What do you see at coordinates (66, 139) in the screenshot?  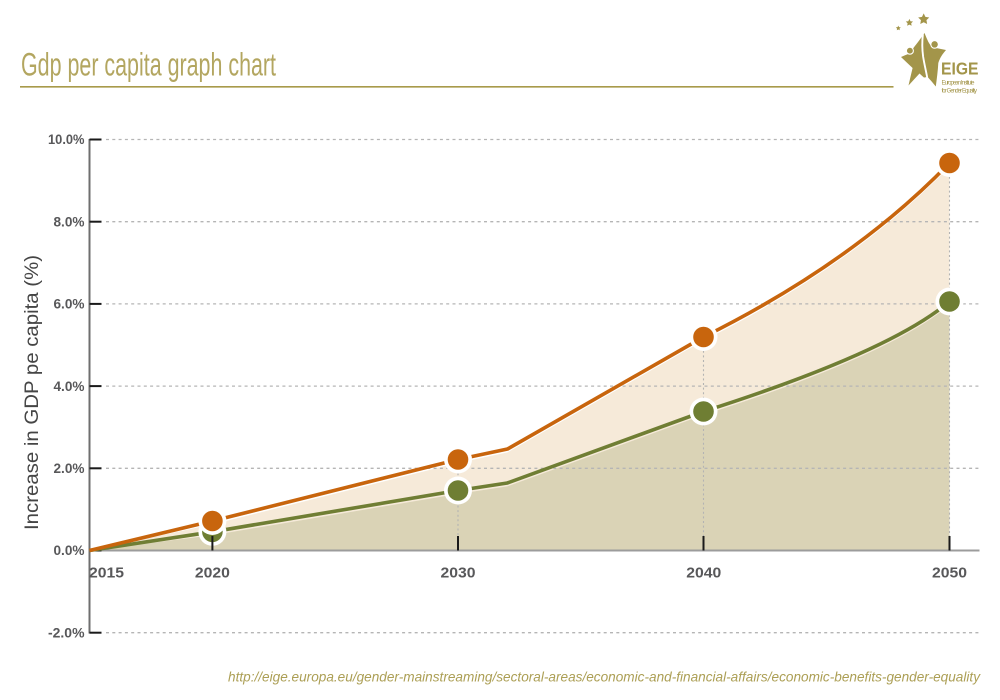 I see `svg-text: 10.0%` at bounding box center [66, 139].